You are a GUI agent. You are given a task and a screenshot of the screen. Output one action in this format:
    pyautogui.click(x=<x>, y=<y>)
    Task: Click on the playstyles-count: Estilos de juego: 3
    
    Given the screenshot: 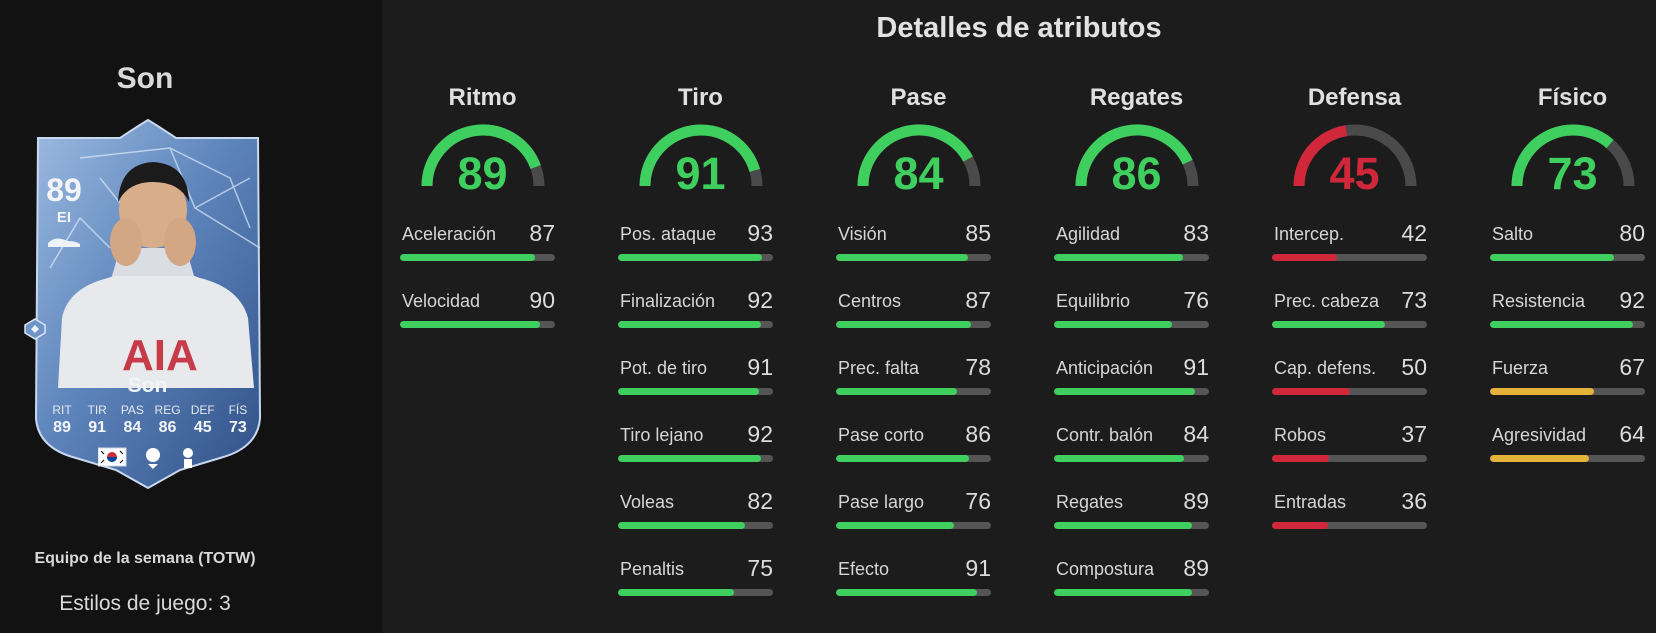 What is the action you would take?
    pyautogui.click(x=145, y=603)
    